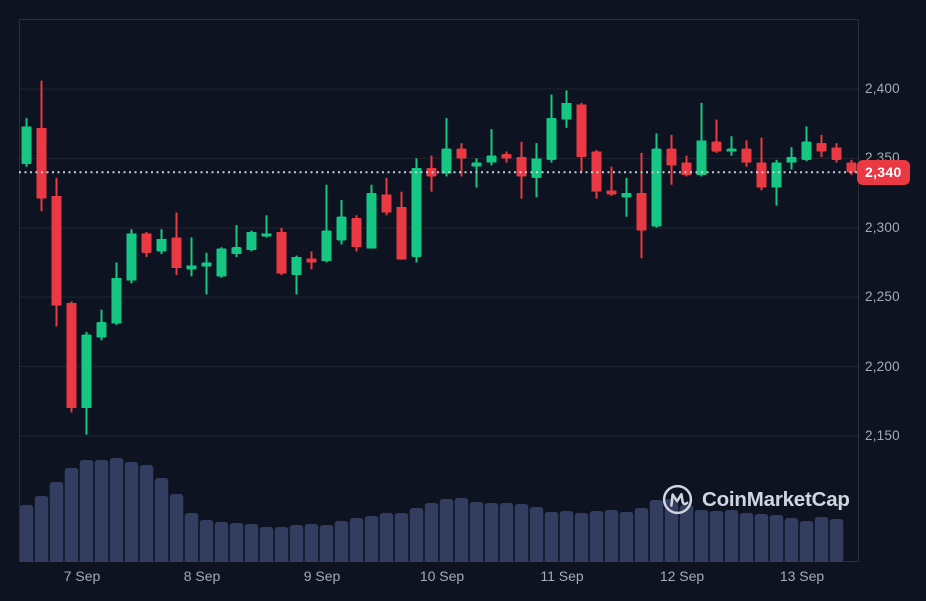 This screenshot has height=601, width=926. What do you see at coordinates (882, 435) in the screenshot?
I see `price-tick-label: 2,150` at bounding box center [882, 435].